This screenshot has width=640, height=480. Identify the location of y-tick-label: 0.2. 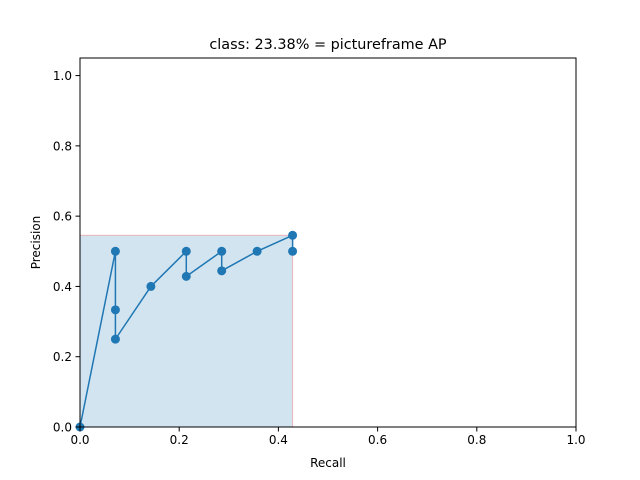
(62, 357).